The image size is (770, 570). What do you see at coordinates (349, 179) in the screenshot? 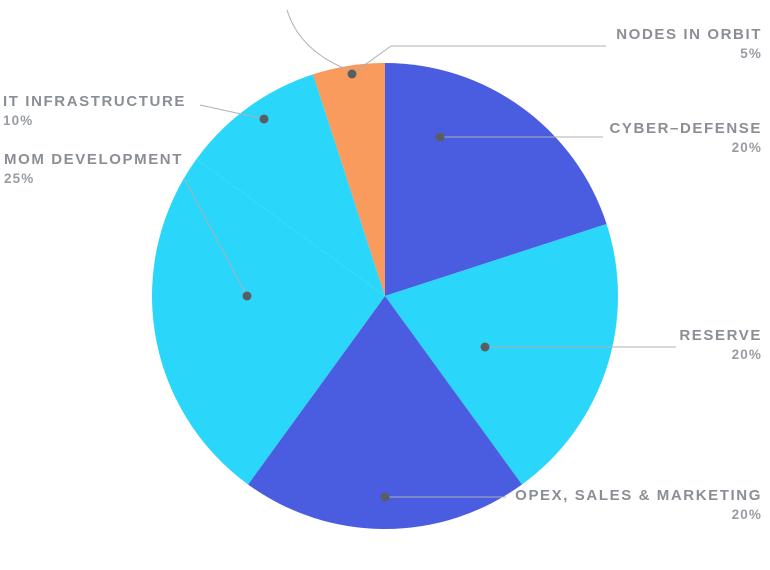
I see `pie-slice-nodes-in-orbit` at bounding box center [349, 179].